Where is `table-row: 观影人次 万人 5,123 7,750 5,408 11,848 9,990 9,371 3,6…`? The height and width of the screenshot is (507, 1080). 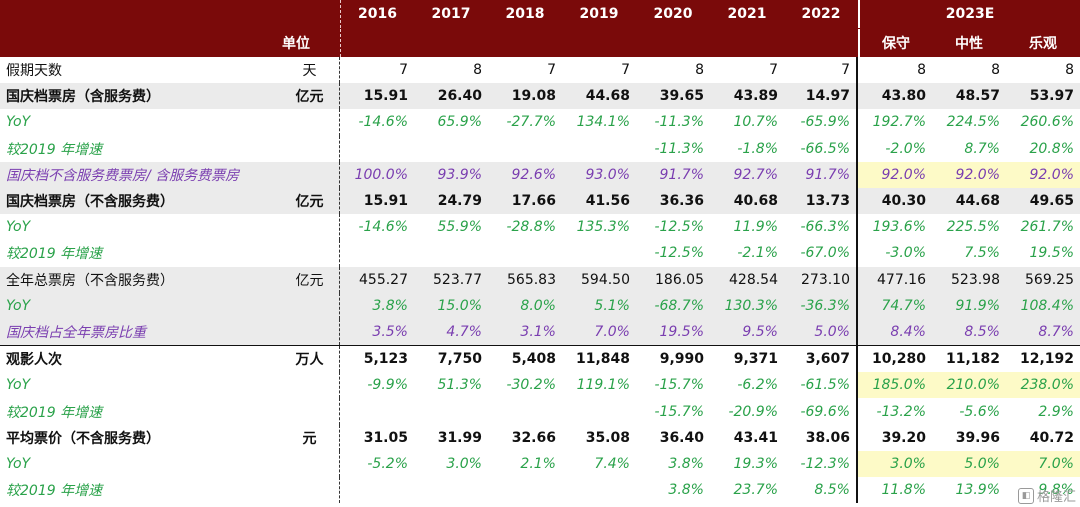 table-row: 观影人次 万人 5,123 7,750 5,408 11,848 9,990 9,371 3,6… is located at coordinates (540, 359).